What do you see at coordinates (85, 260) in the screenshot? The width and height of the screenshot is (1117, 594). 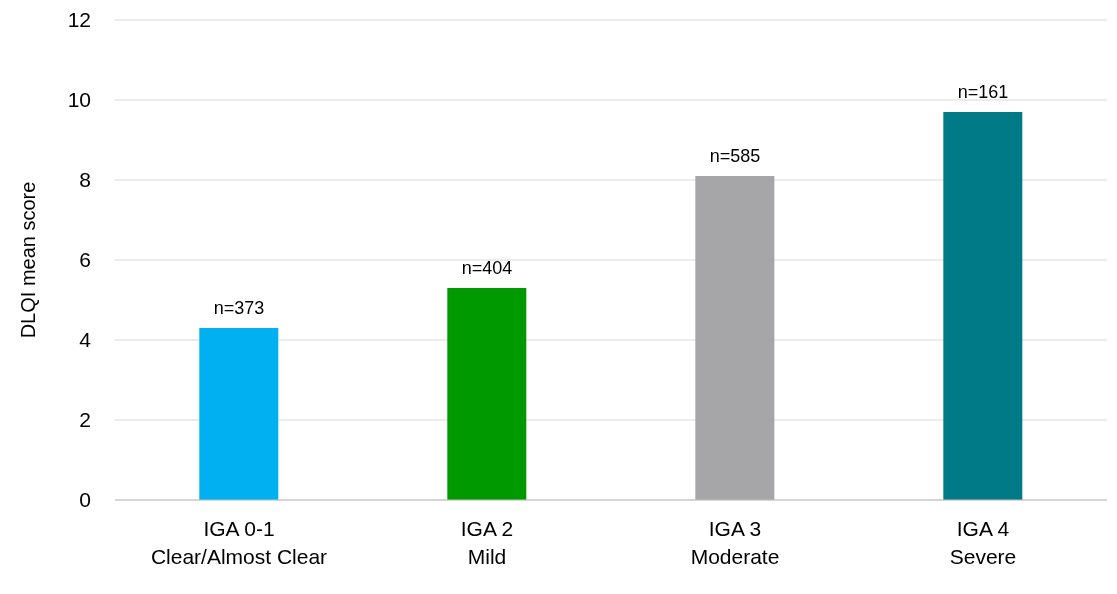 I see `y-tick-label: 6` at bounding box center [85, 260].